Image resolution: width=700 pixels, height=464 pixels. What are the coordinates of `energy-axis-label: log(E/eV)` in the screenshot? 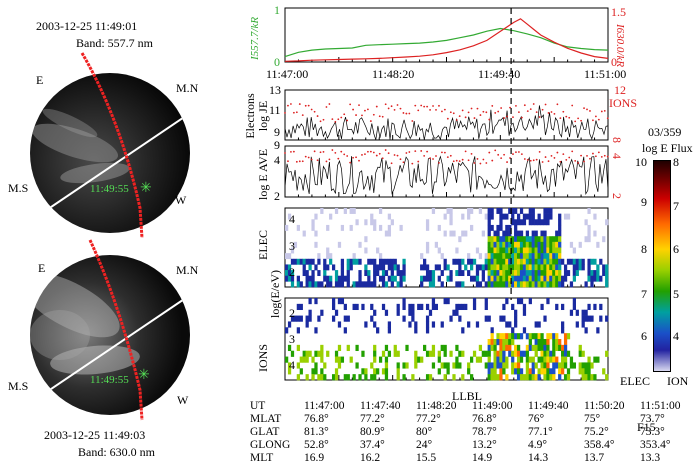 It's located at (275, 294).